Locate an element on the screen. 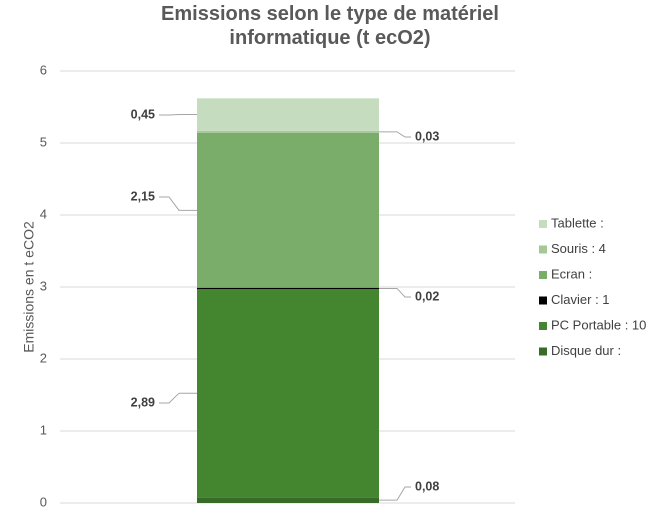 The image size is (664, 520). data-label: 0,03 is located at coordinates (427, 136).